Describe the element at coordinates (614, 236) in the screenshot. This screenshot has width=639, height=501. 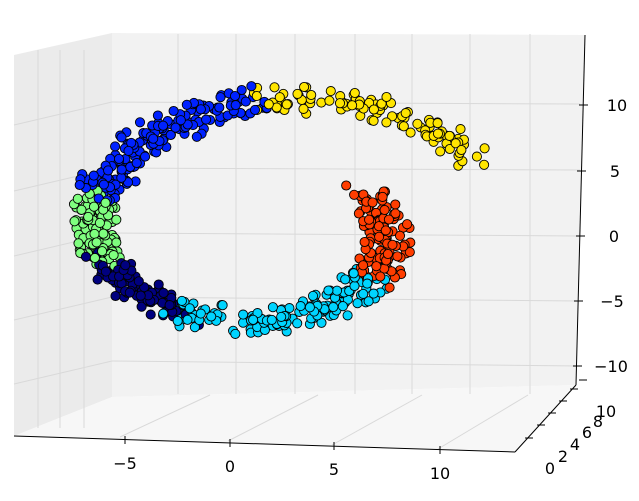
I see `z-tick-label: 0` at that location.